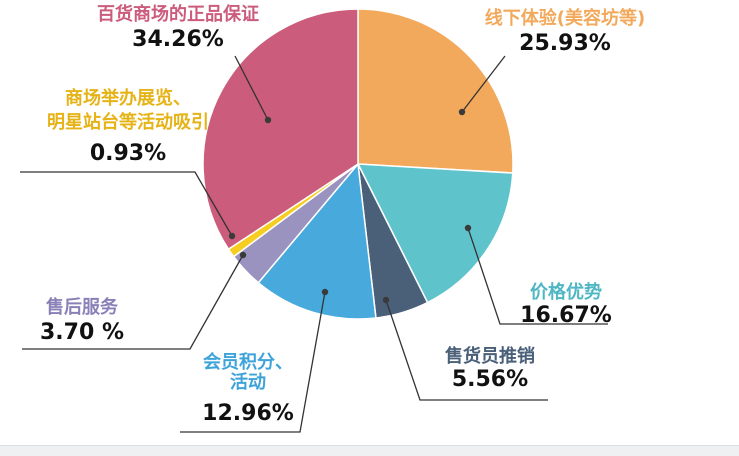  I want to click on slice-value-label: 5.56%, so click(490, 379).